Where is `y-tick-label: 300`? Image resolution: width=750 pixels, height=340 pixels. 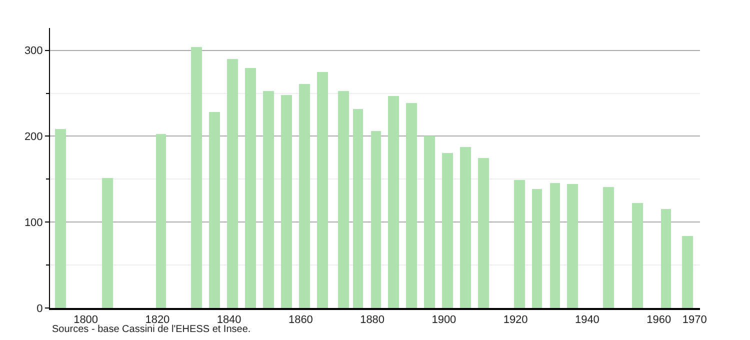
y-tick-label: 300 is located at coordinates (33, 51).